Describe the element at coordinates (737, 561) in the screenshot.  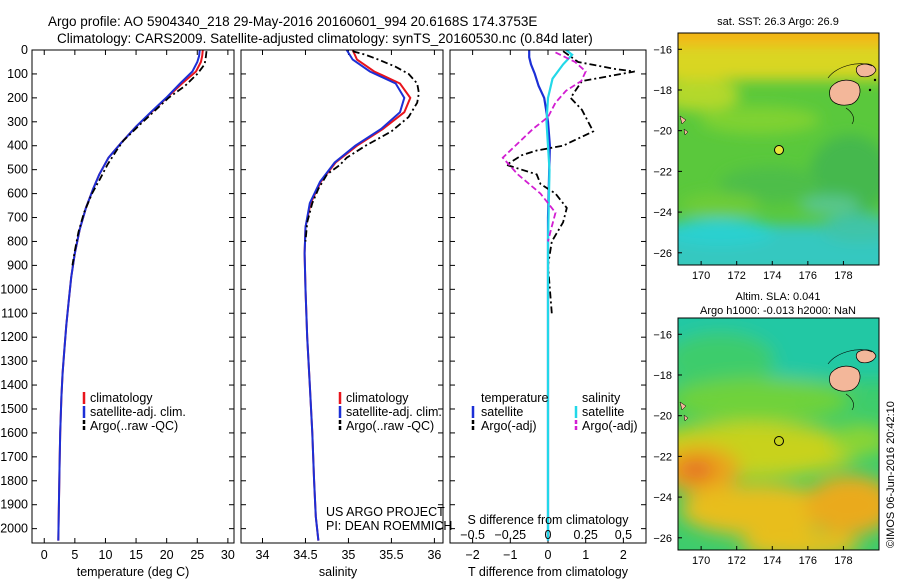
I see `map-x-tick-label: 172` at that location.